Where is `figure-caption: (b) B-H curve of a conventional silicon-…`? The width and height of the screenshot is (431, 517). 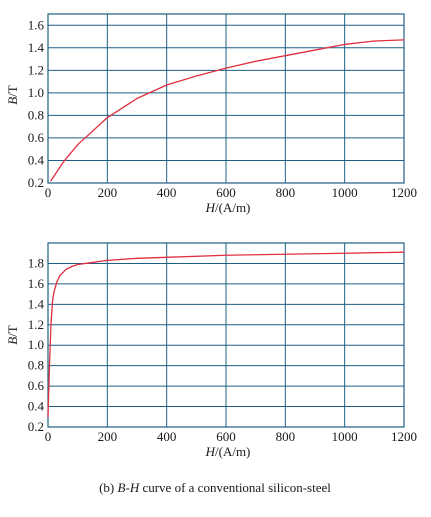 figure-caption: (b) B-H curve of a conventional silicon-… is located at coordinates (215, 487).